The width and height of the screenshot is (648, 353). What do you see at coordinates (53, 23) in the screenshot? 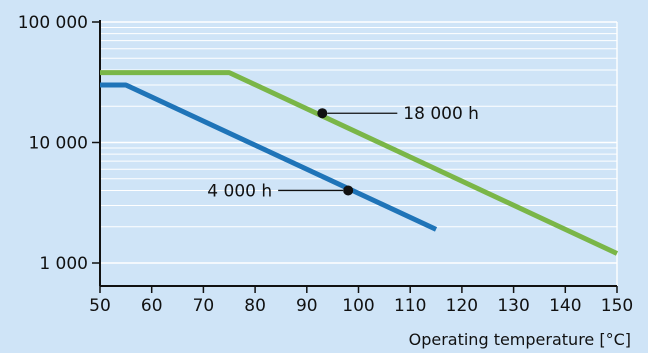
I see `y-tick-label: 100 000` at bounding box center [53, 23].